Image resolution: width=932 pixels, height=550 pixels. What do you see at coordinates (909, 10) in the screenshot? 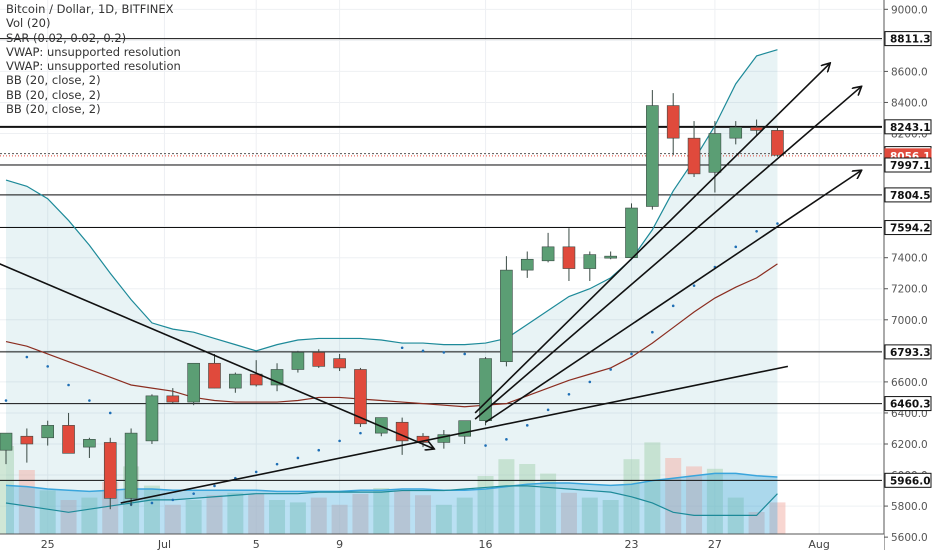
I see `price-tick-label: 9000.0` at bounding box center [909, 10].